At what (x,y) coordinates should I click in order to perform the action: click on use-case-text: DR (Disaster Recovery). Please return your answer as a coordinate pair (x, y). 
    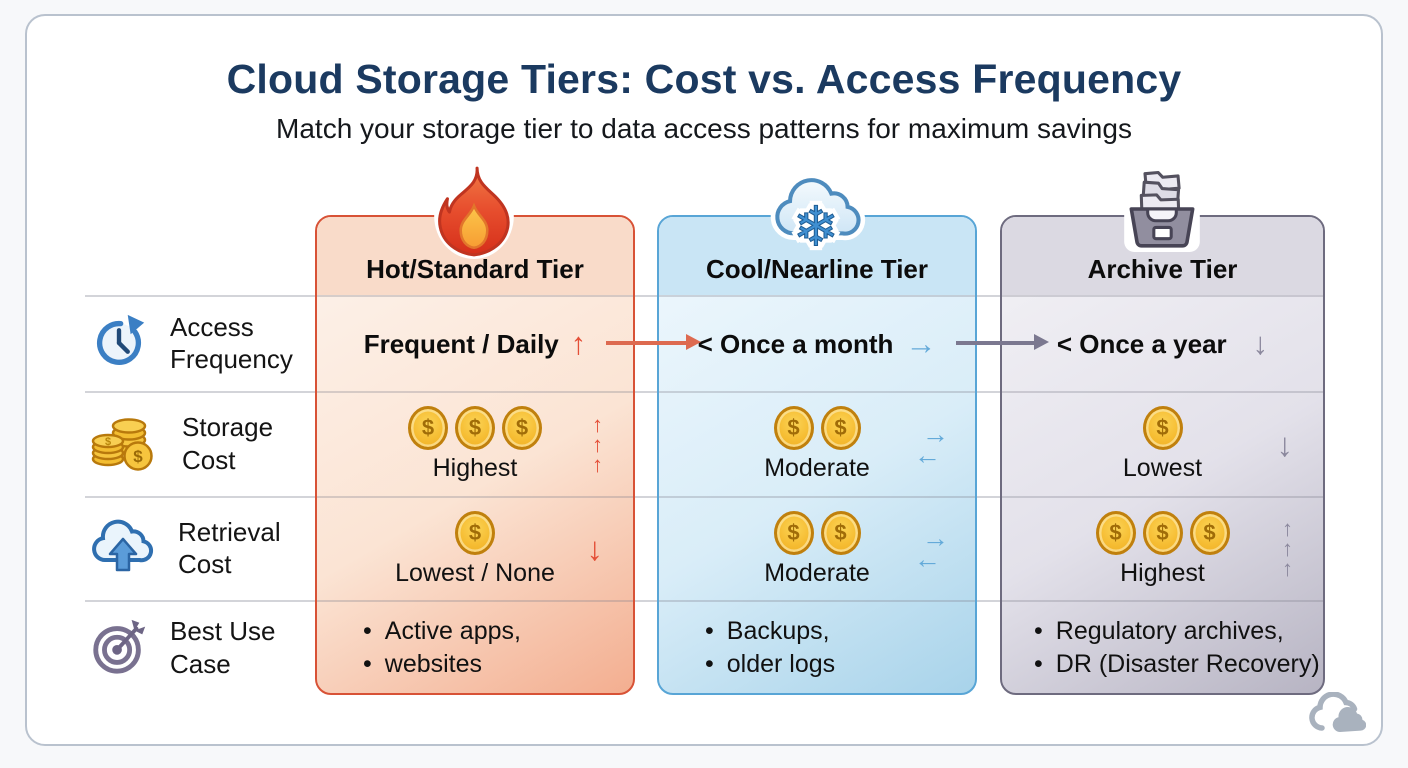
    Looking at the image, I should click on (1187, 663).